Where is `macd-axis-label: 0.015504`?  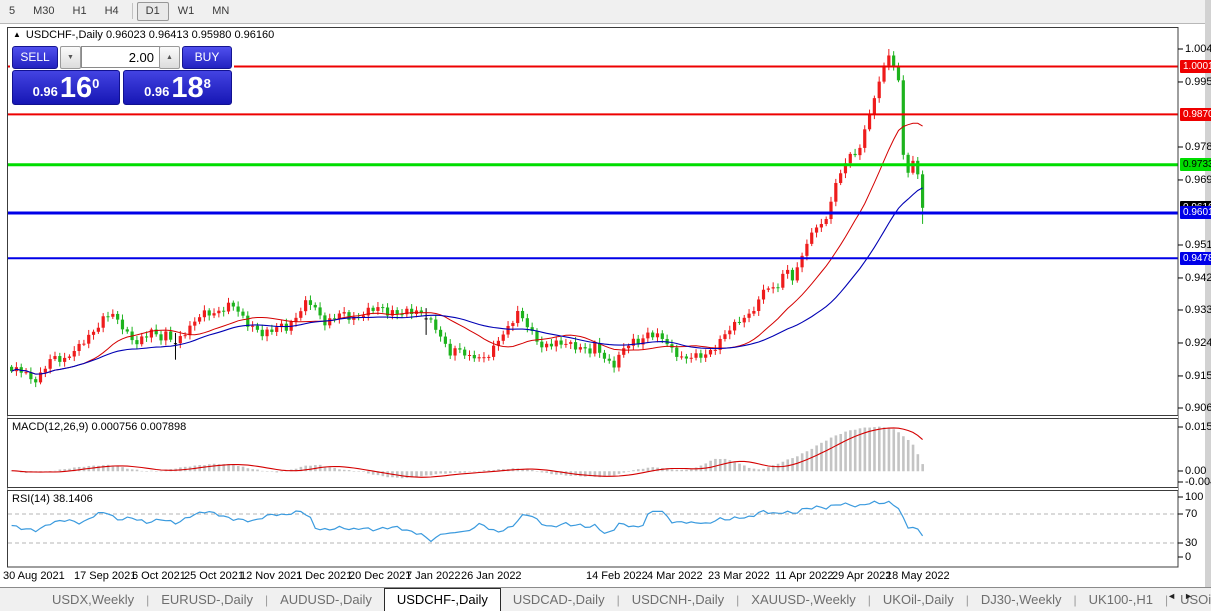
macd-axis-label: 0.015504 is located at coordinates (1198, 427).